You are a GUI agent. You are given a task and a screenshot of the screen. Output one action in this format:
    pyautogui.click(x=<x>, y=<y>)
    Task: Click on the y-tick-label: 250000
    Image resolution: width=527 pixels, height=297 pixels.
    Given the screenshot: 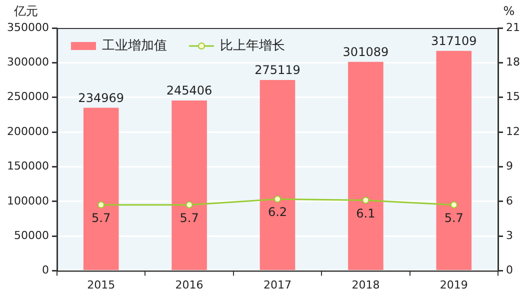 What is the action you would take?
    pyautogui.click(x=27, y=97)
    